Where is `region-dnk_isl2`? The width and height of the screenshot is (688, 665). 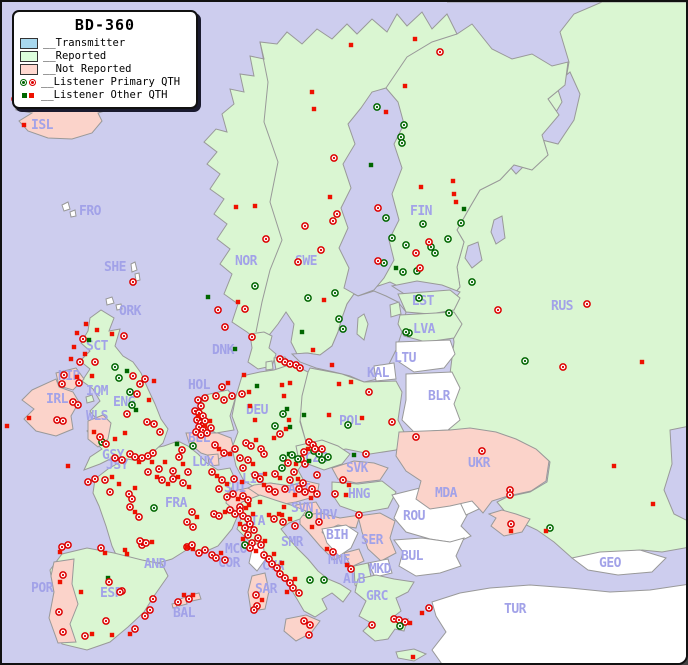 region-dnk_isl2 is located at coordinates (269, 365).